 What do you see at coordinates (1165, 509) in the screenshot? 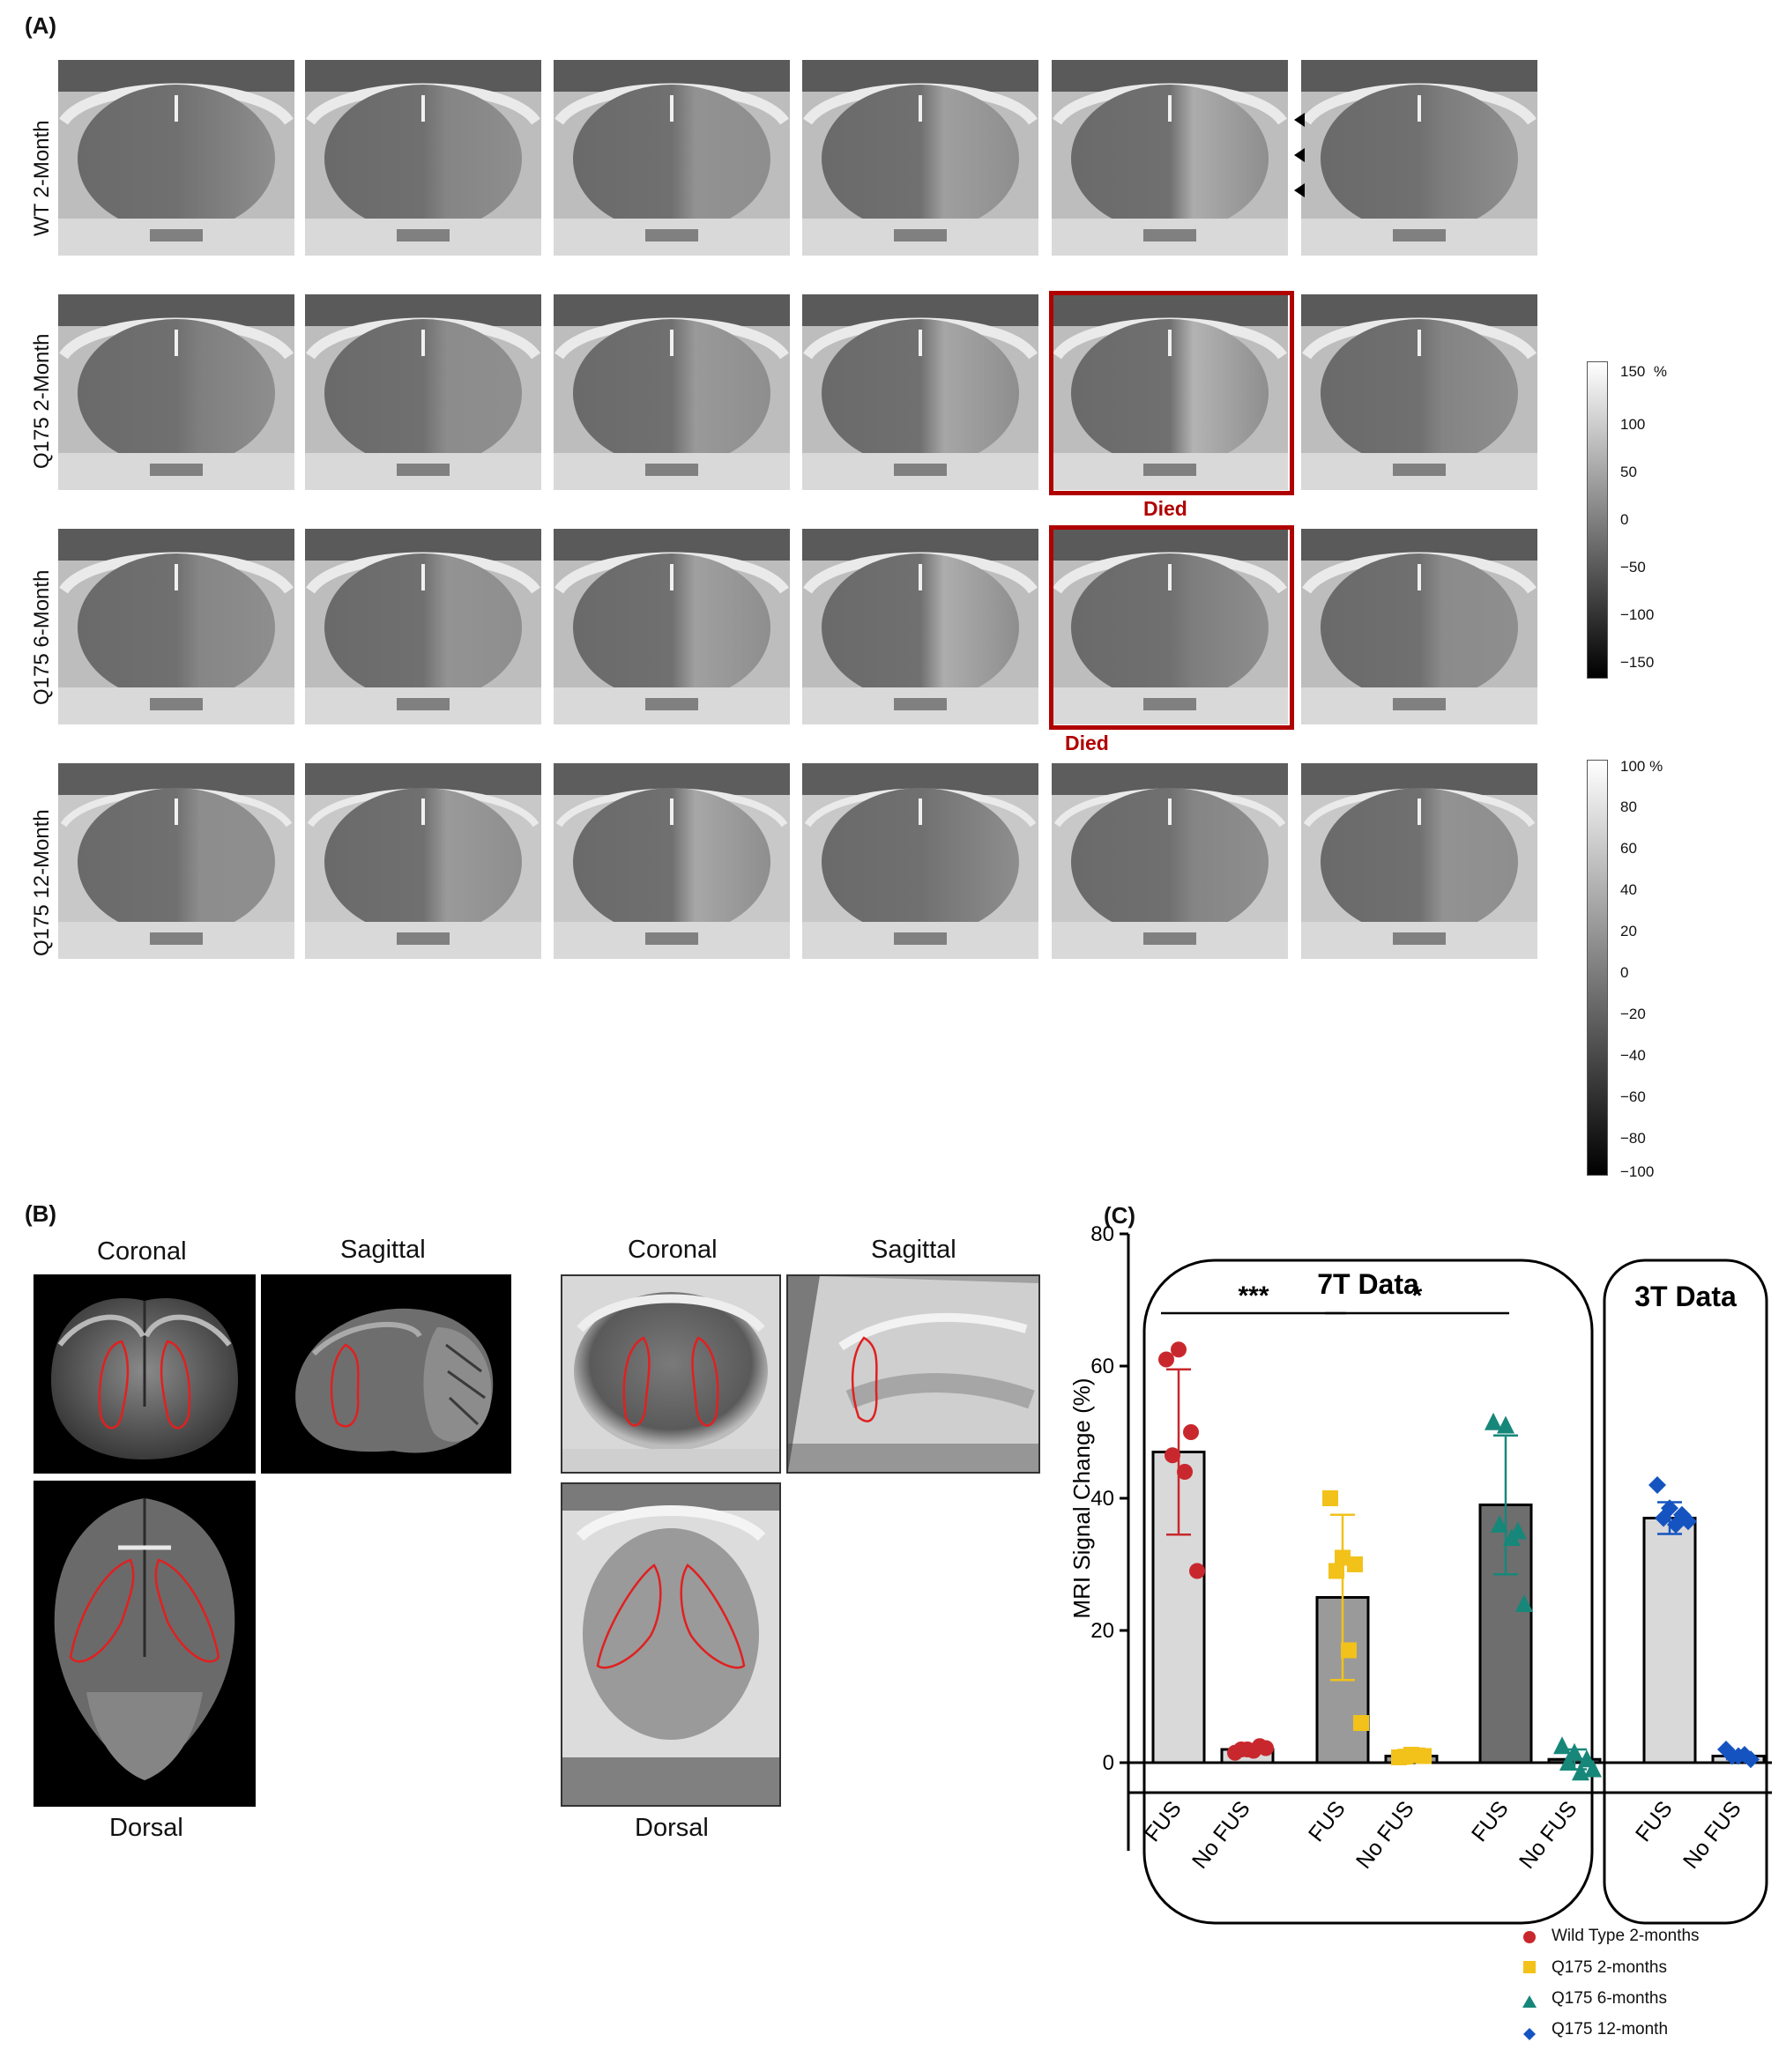
I see `died-label-row2: Died` at bounding box center [1165, 509].